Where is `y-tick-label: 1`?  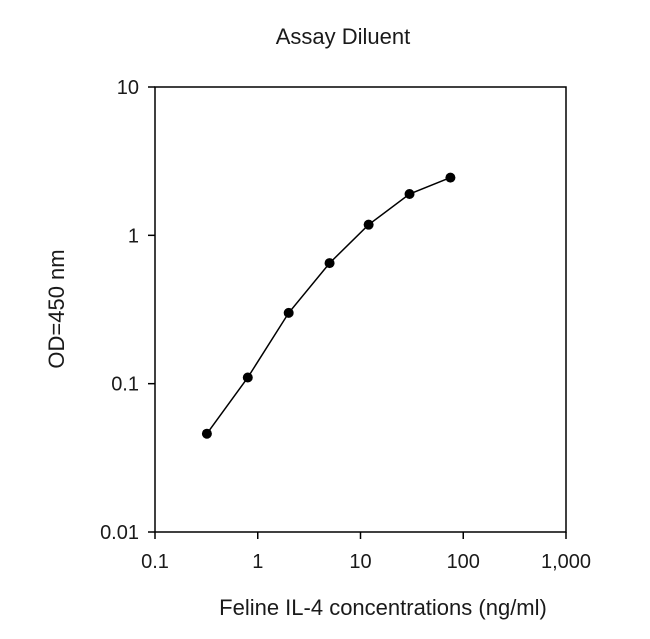 y-tick-label: 1 is located at coordinates (133, 236).